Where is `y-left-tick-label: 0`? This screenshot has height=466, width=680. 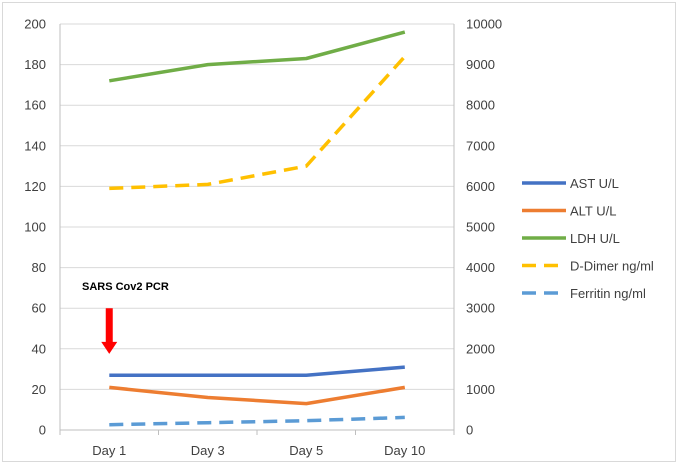 y-left-tick-label: 0 is located at coordinates (42, 430).